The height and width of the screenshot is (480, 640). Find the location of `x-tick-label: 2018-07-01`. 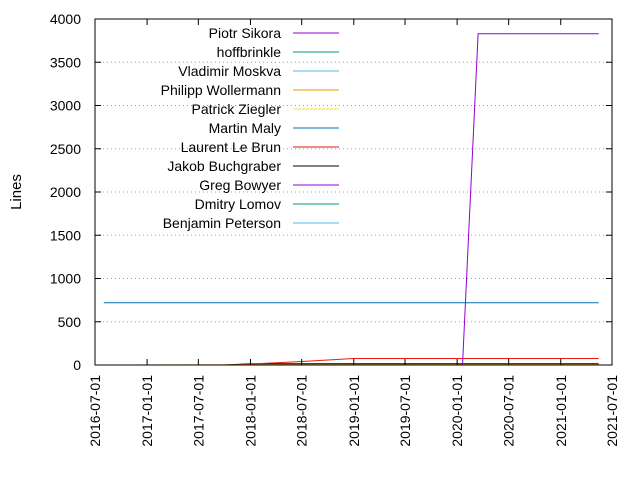

x-tick-label: 2018-07-01 is located at coordinates (302, 411).